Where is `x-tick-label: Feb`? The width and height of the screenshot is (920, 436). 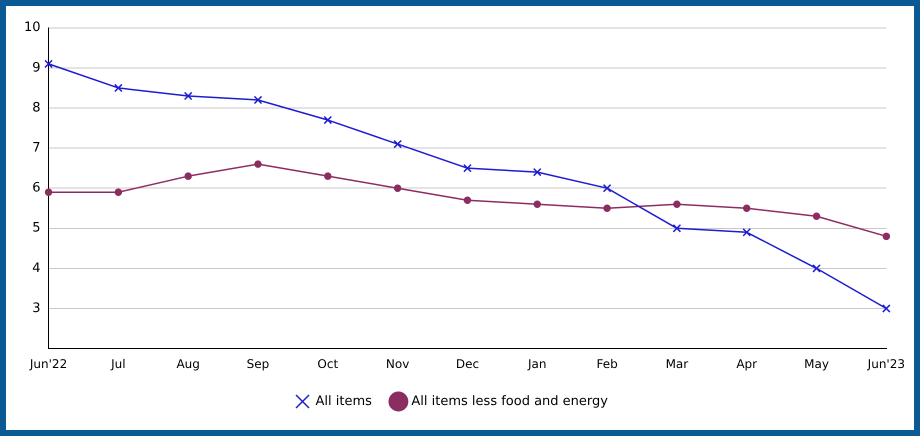
x-tick-label: Feb is located at coordinates (607, 363).